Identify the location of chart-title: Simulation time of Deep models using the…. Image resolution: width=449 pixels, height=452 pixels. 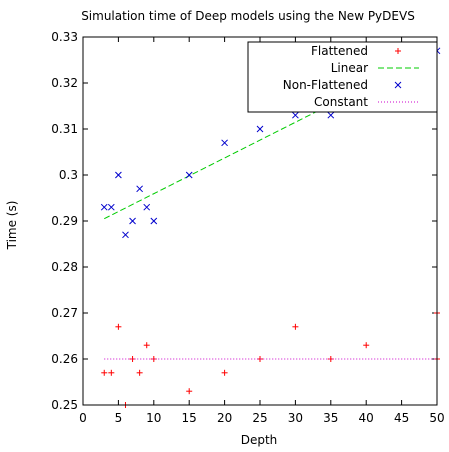
(248, 16).